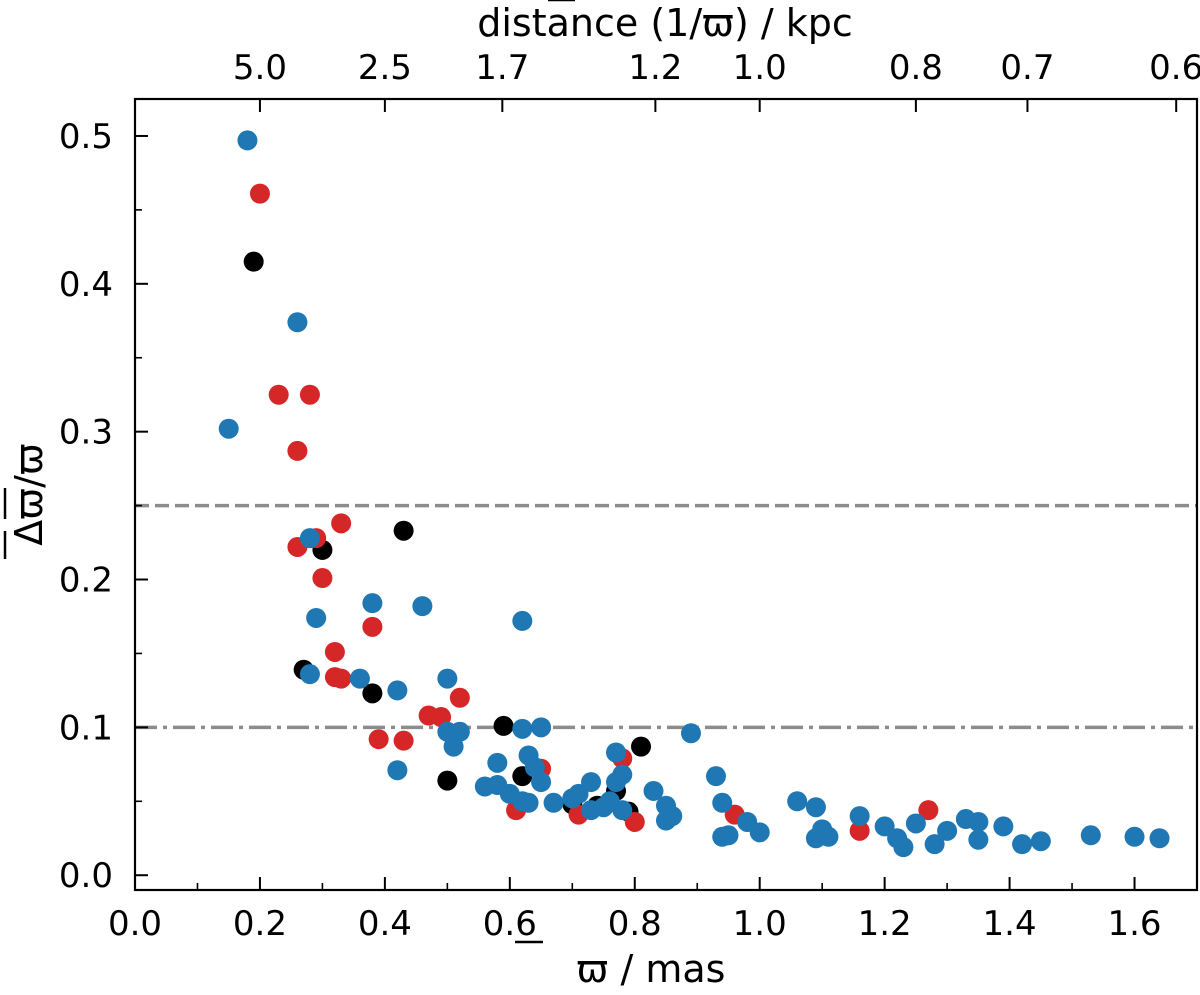  What do you see at coordinates (135, 924) in the screenshot?
I see `x-tick-label: 0.0` at bounding box center [135, 924].